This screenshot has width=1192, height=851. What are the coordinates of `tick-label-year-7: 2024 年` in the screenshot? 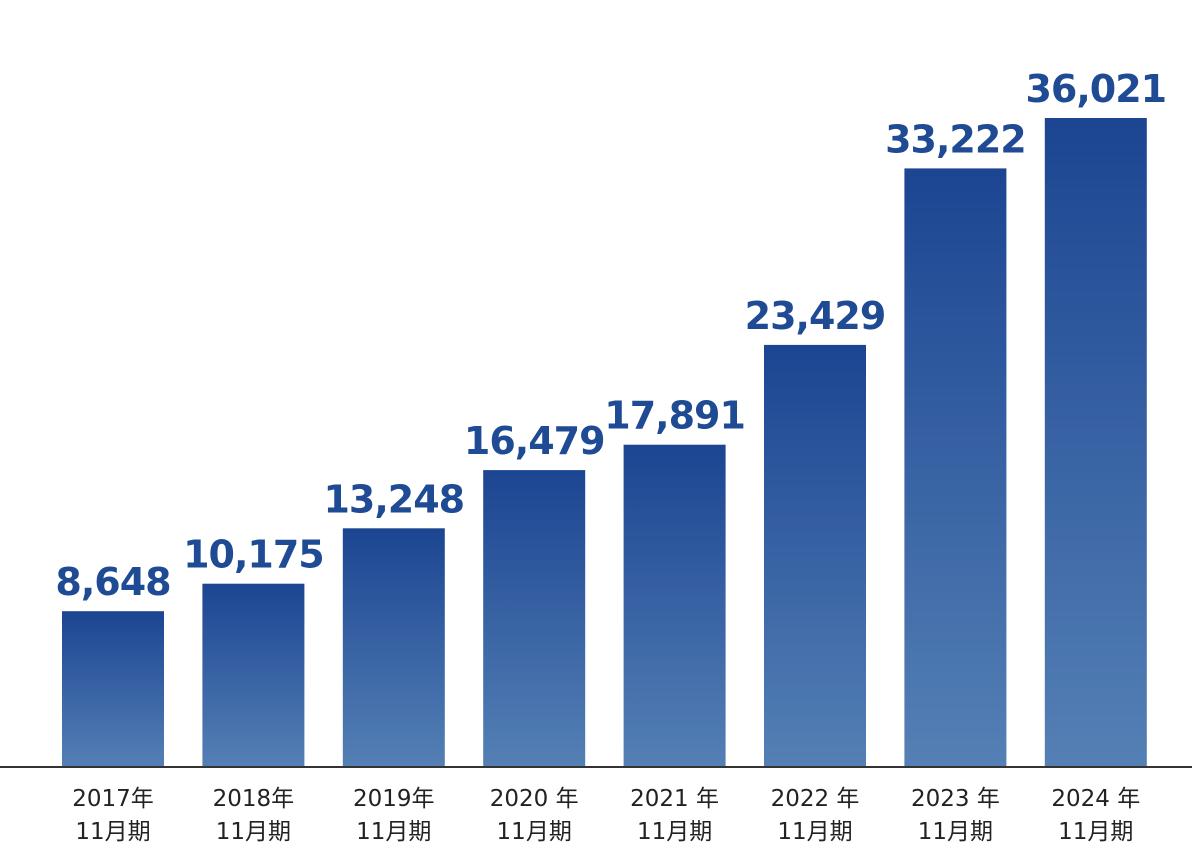 It's located at (1095, 799).